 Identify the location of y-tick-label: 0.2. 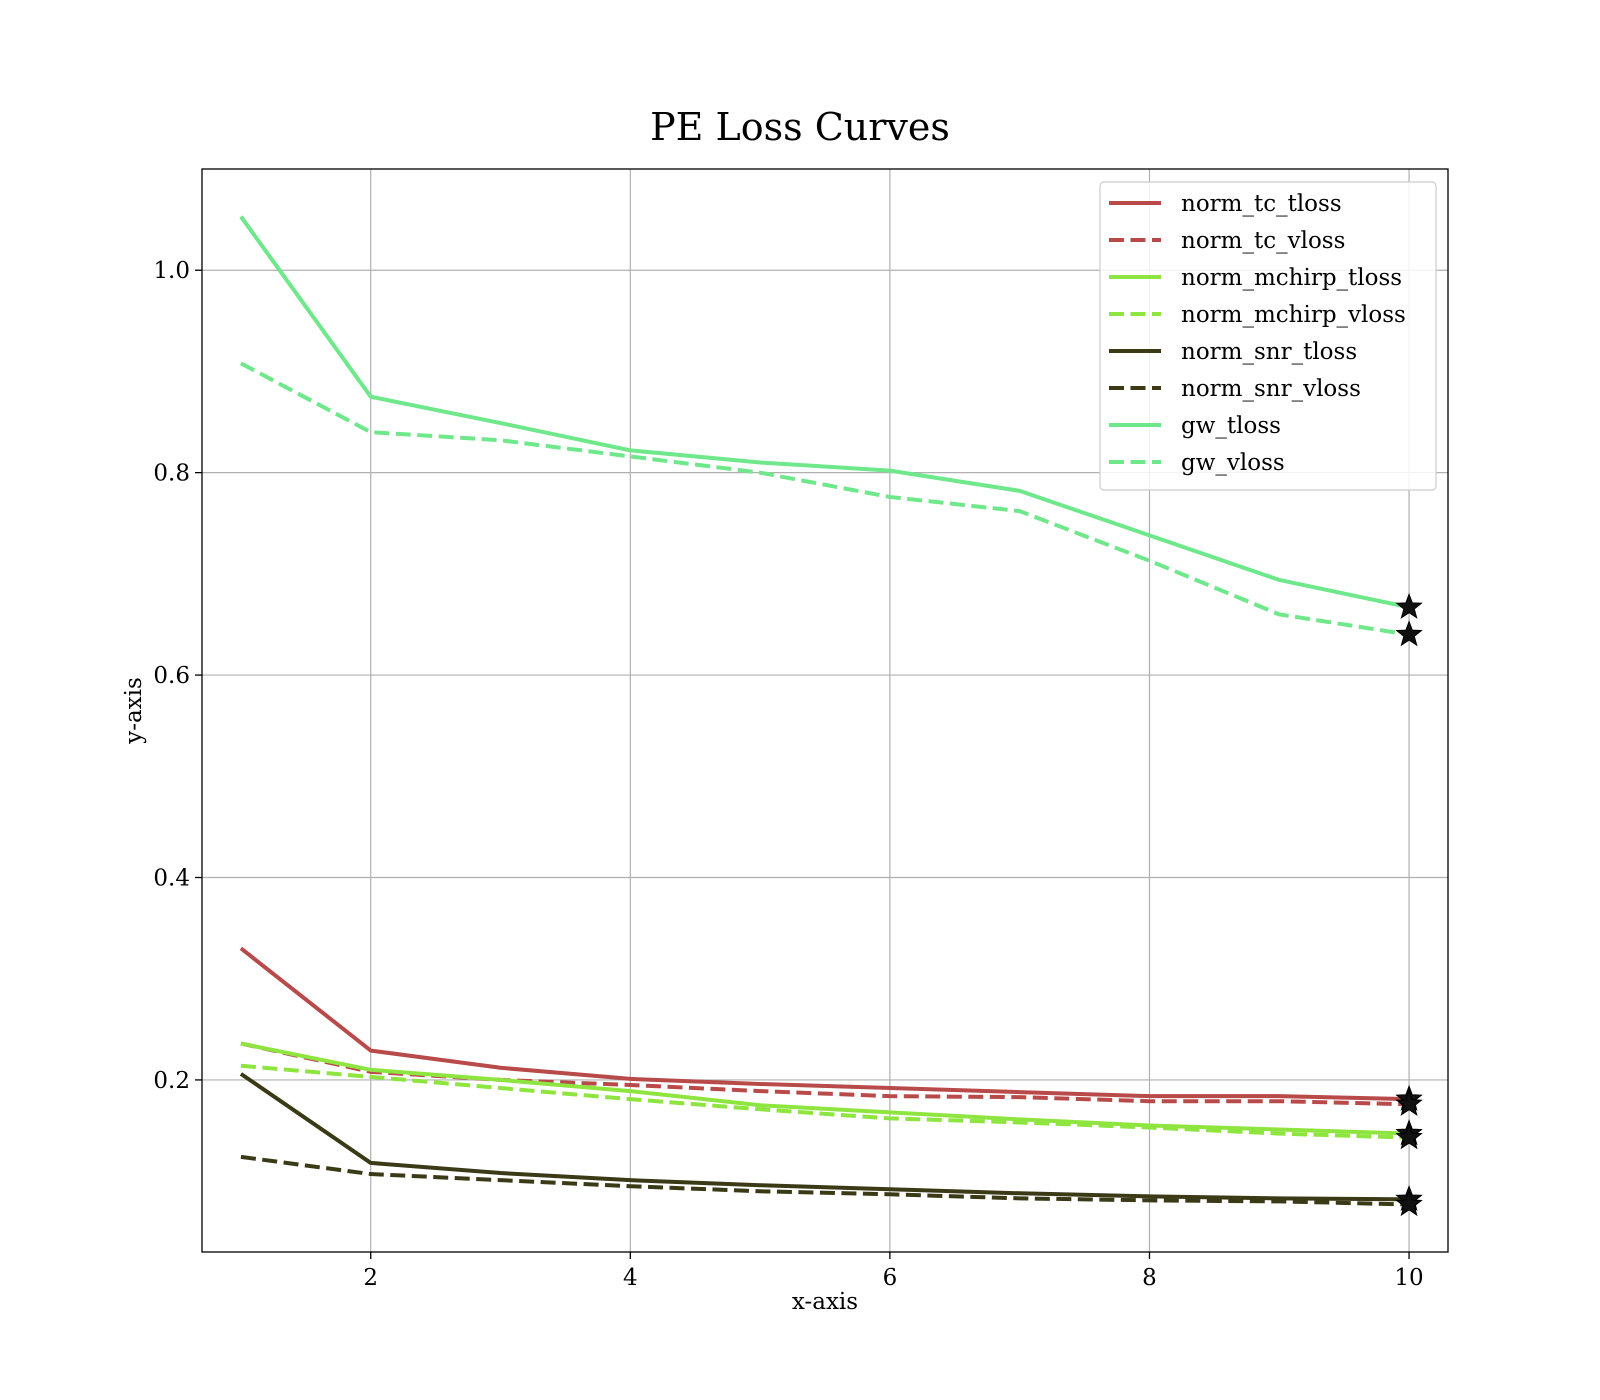
(171, 1081).